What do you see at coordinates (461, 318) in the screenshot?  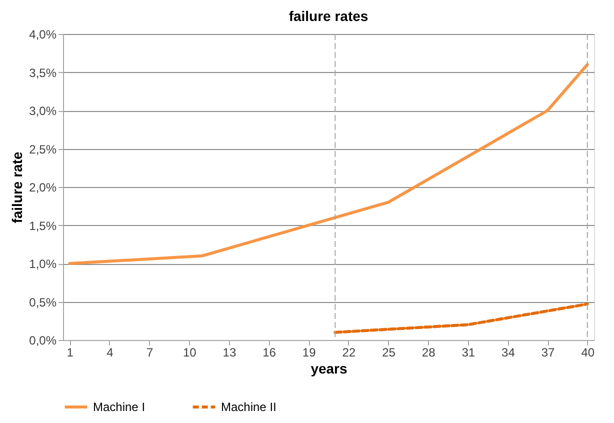 I see `line-series` at bounding box center [461, 318].